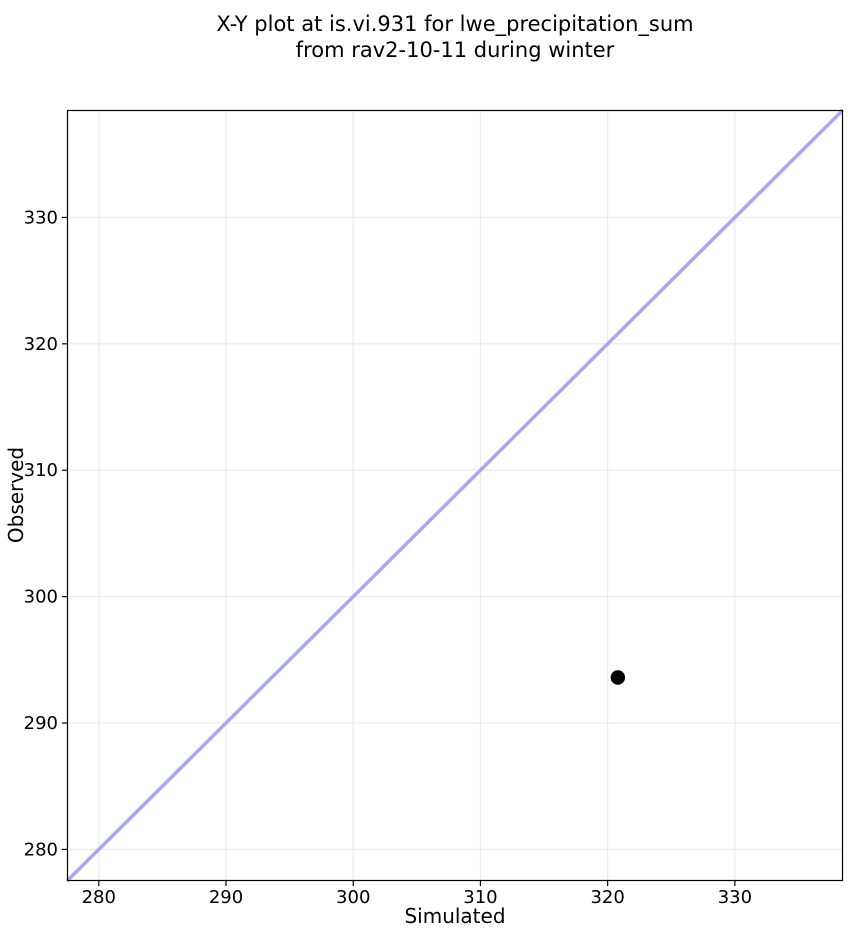 The height and width of the screenshot is (934, 851). Describe the element at coordinates (607, 897) in the screenshot. I see `x-tick-label: 320` at that location.